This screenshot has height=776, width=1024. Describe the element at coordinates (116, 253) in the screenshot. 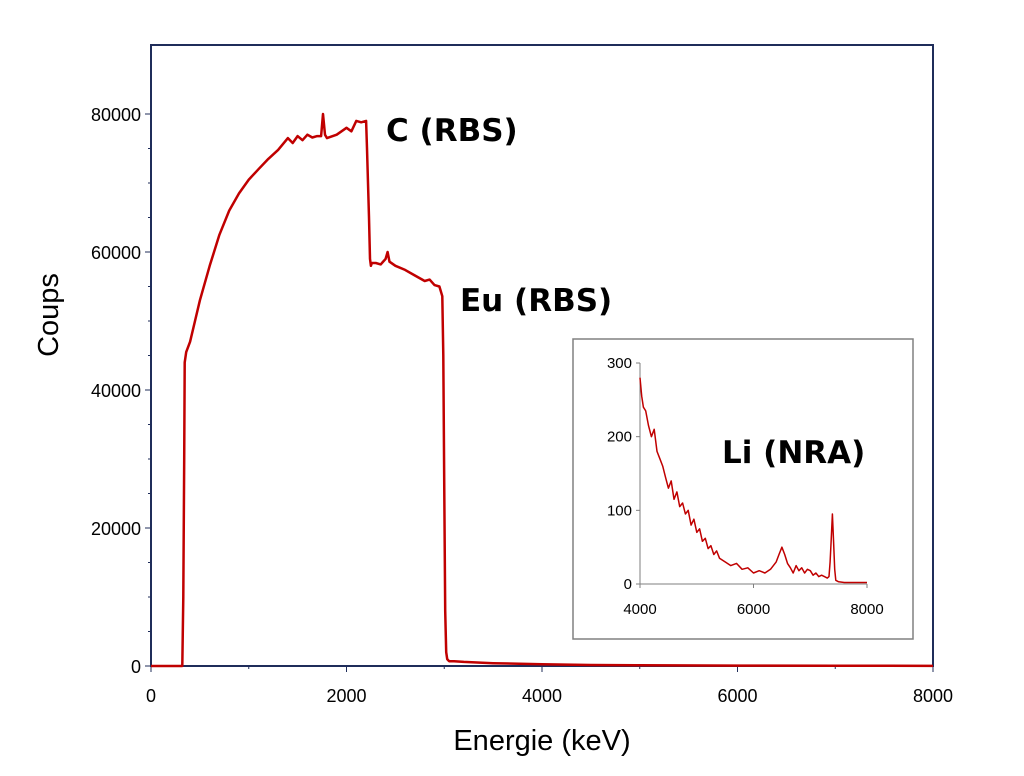

I see `main-y-tick-label: 60000` at that location.